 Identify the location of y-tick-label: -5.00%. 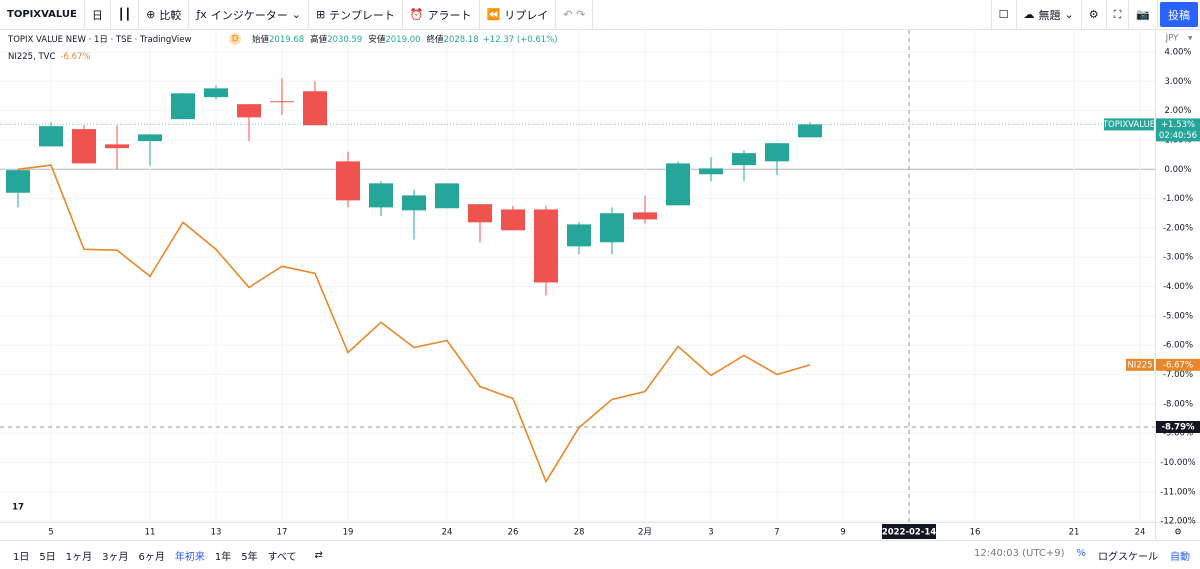
(1178, 316).